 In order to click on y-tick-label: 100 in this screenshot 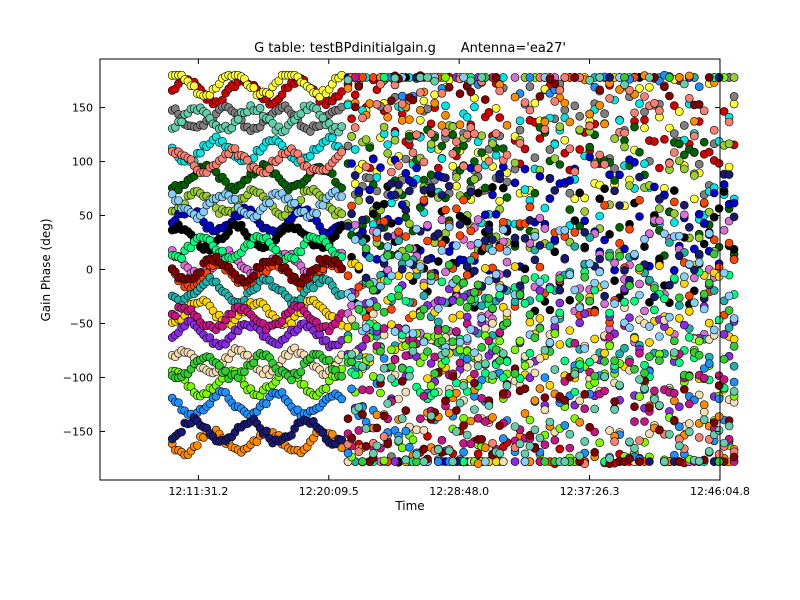, I will do `click(82, 162)`.